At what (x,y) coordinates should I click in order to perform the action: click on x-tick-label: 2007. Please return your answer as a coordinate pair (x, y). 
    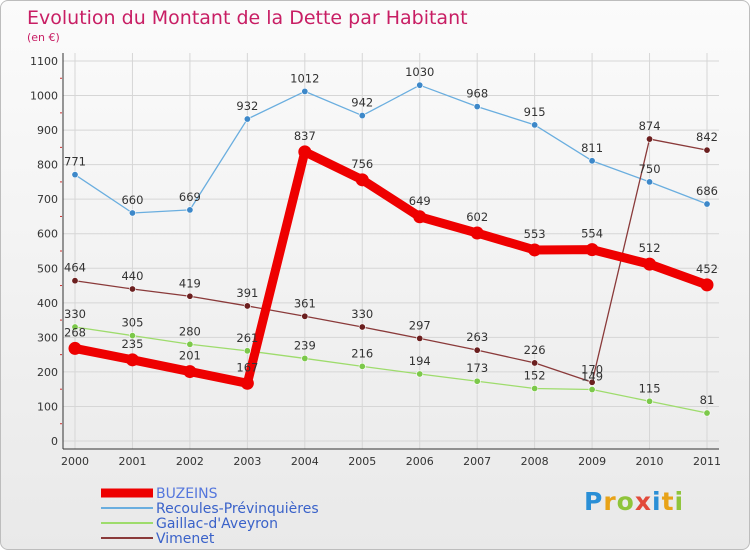
    Looking at the image, I should click on (477, 461).